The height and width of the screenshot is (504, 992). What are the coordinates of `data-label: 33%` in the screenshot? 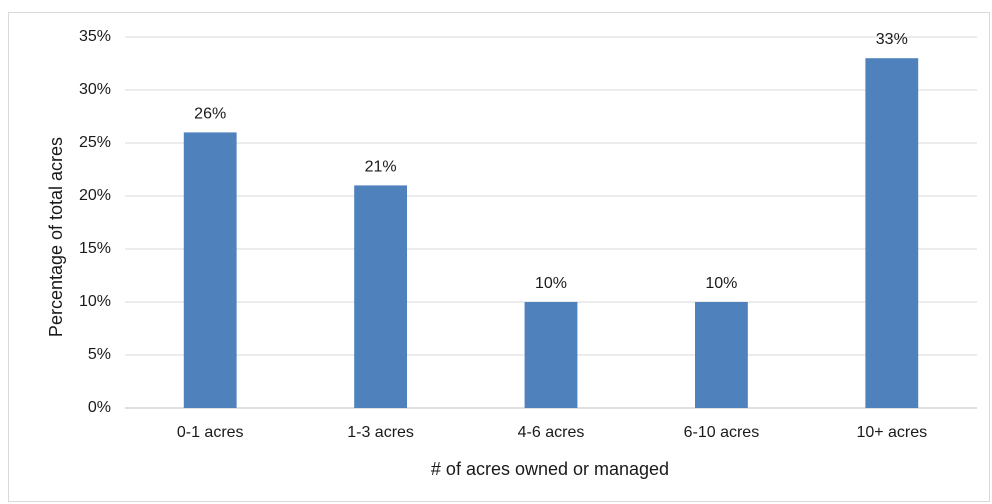 It's located at (892, 39).